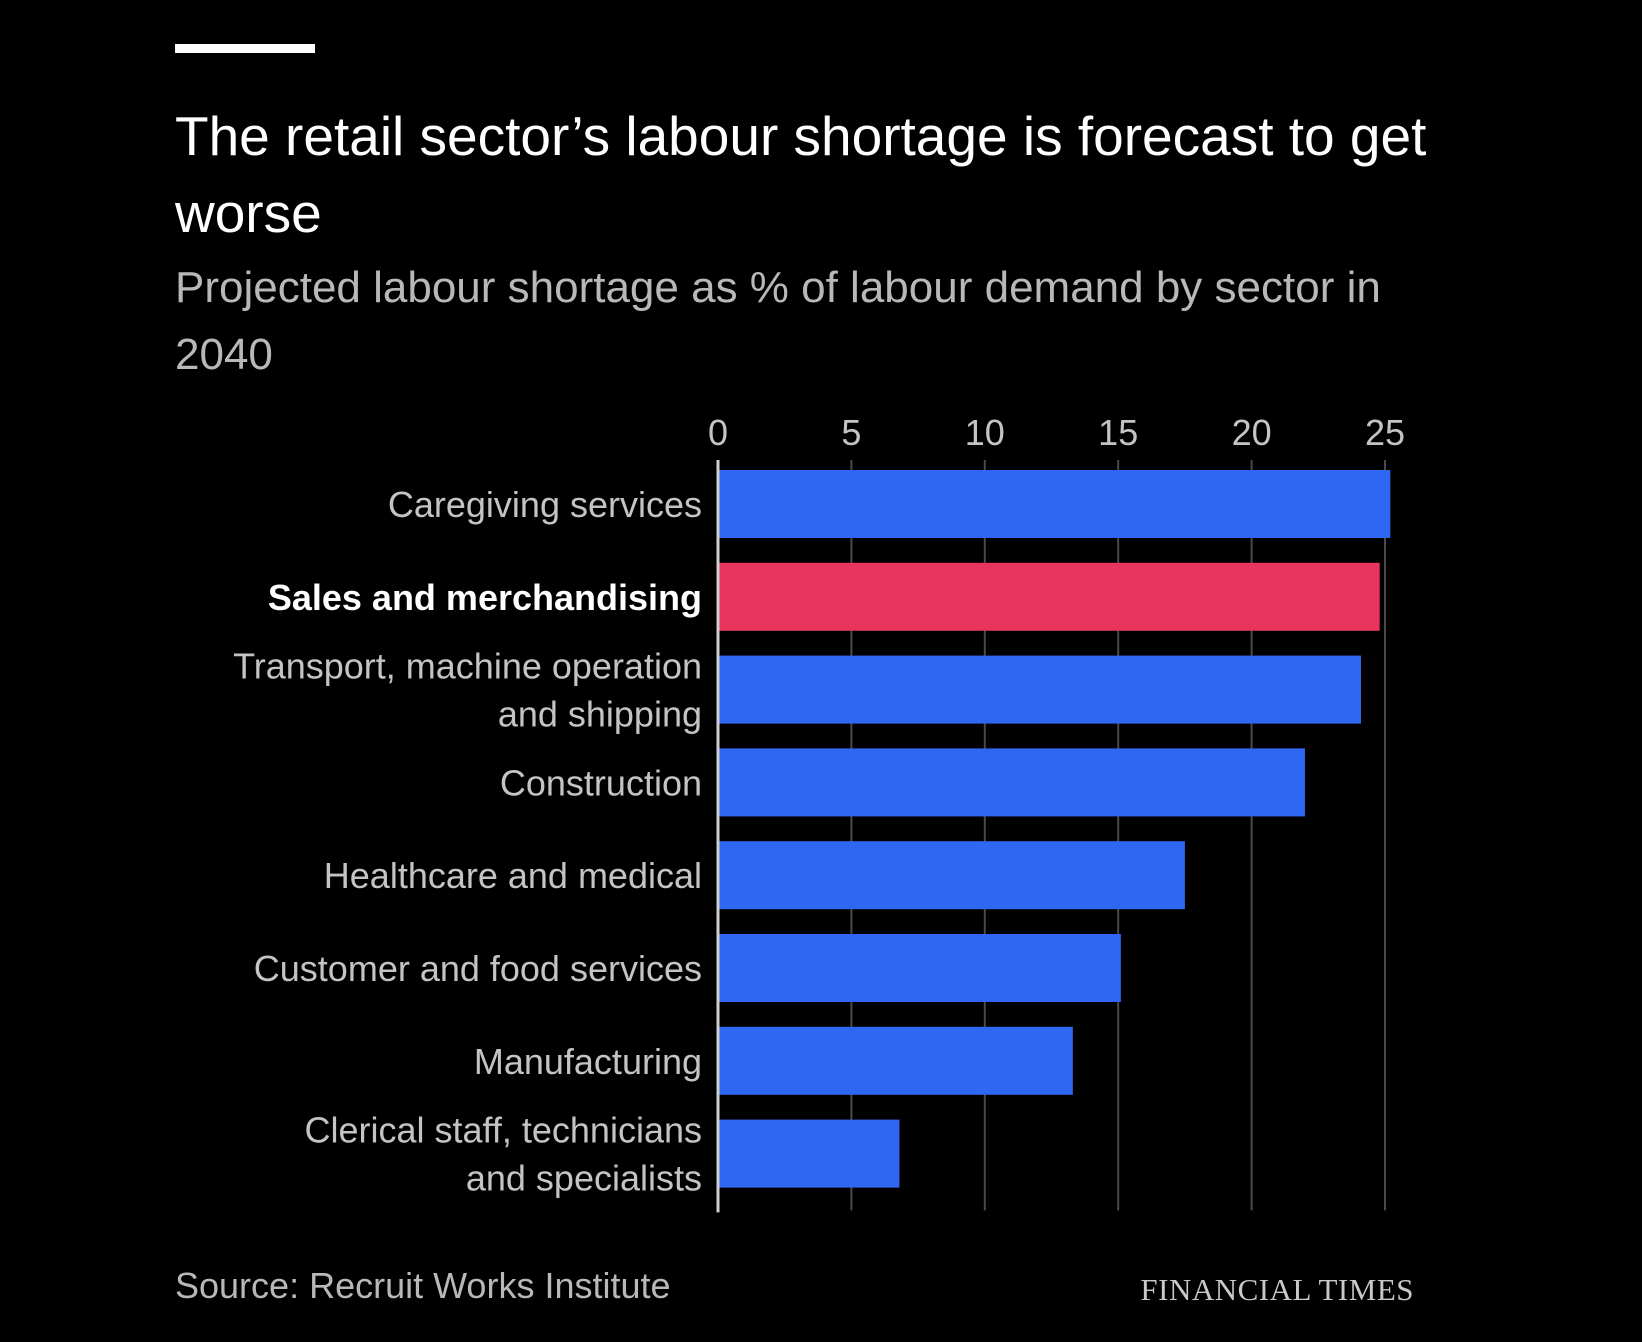 The height and width of the screenshot is (1342, 1642). I want to click on source-note: Source: Recruit Works Institute, so click(423, 1285).